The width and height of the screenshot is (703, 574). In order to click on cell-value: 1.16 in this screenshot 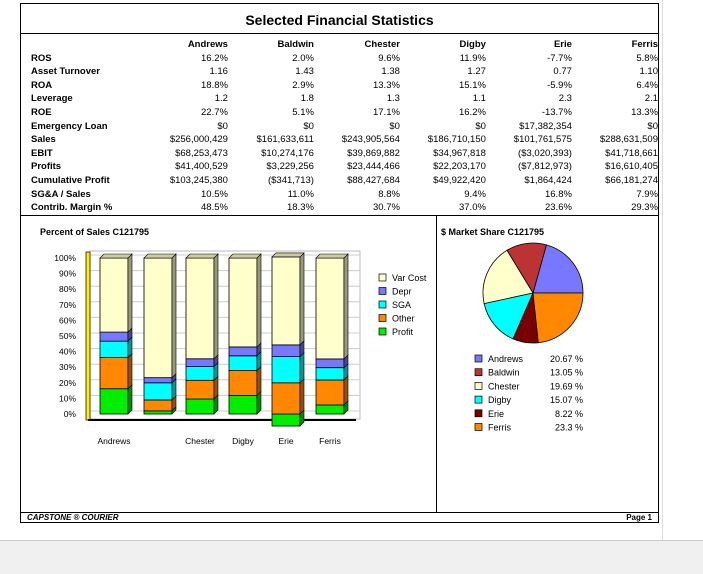, I will do `click(218, 72)`.